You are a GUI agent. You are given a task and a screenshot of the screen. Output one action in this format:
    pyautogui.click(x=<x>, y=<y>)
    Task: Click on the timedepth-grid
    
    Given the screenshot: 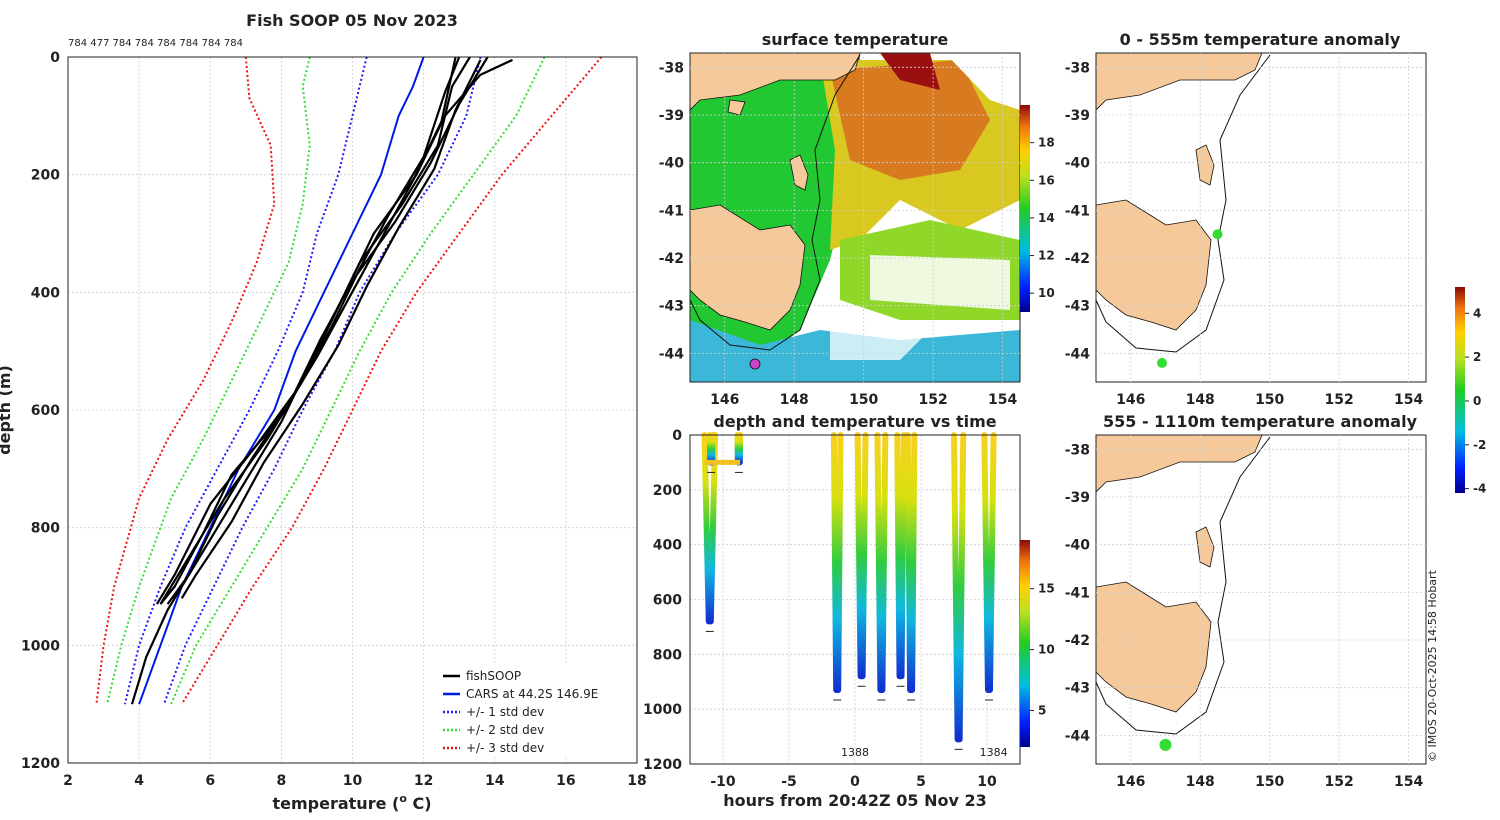 What is the action you would take?
    pyautogui.click(x=855, y=599)
    